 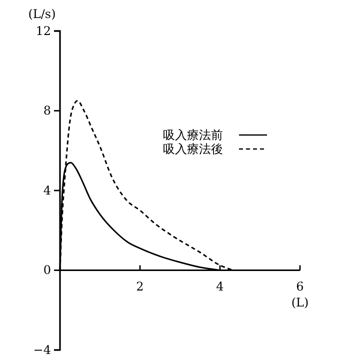 I want to click on x-tick-label: 6, so click(x=300, y=286).